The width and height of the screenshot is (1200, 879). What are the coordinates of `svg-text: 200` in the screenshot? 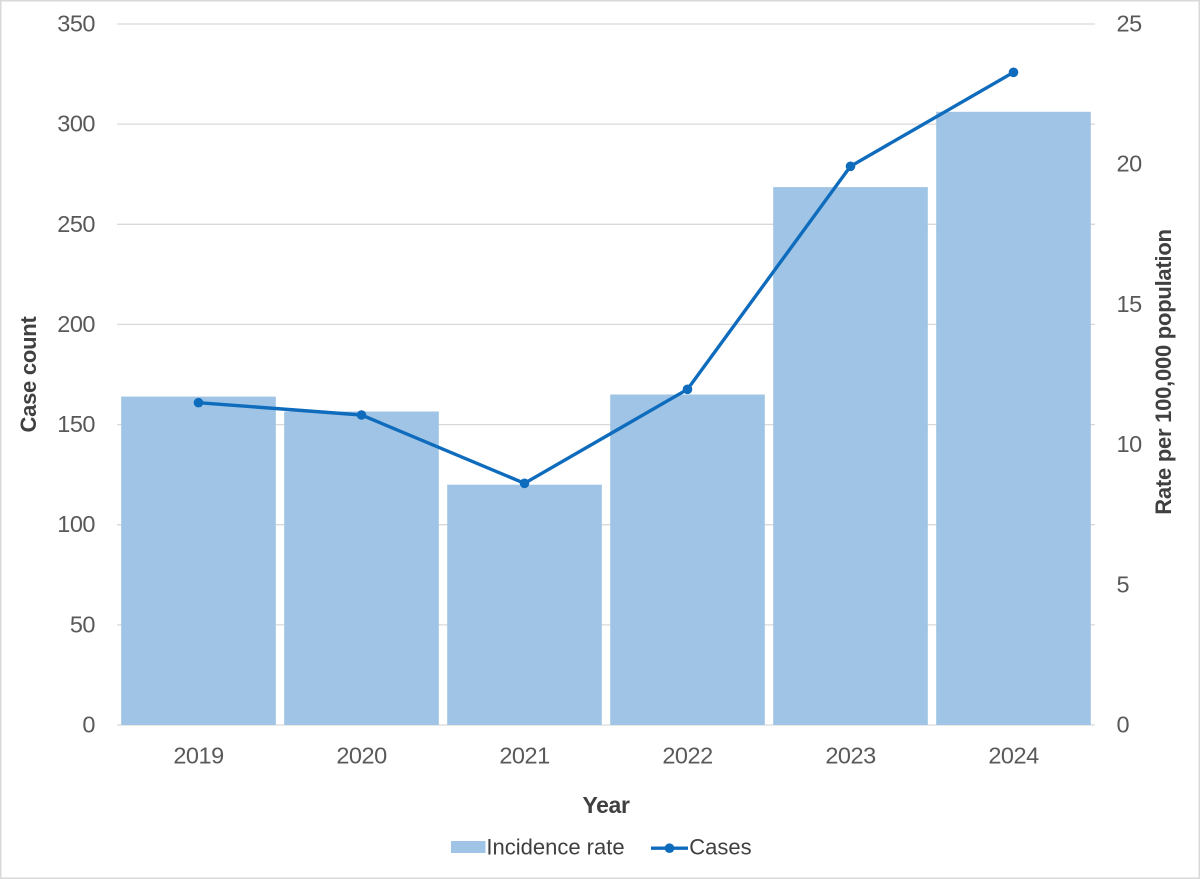 It's located at (76, 324).